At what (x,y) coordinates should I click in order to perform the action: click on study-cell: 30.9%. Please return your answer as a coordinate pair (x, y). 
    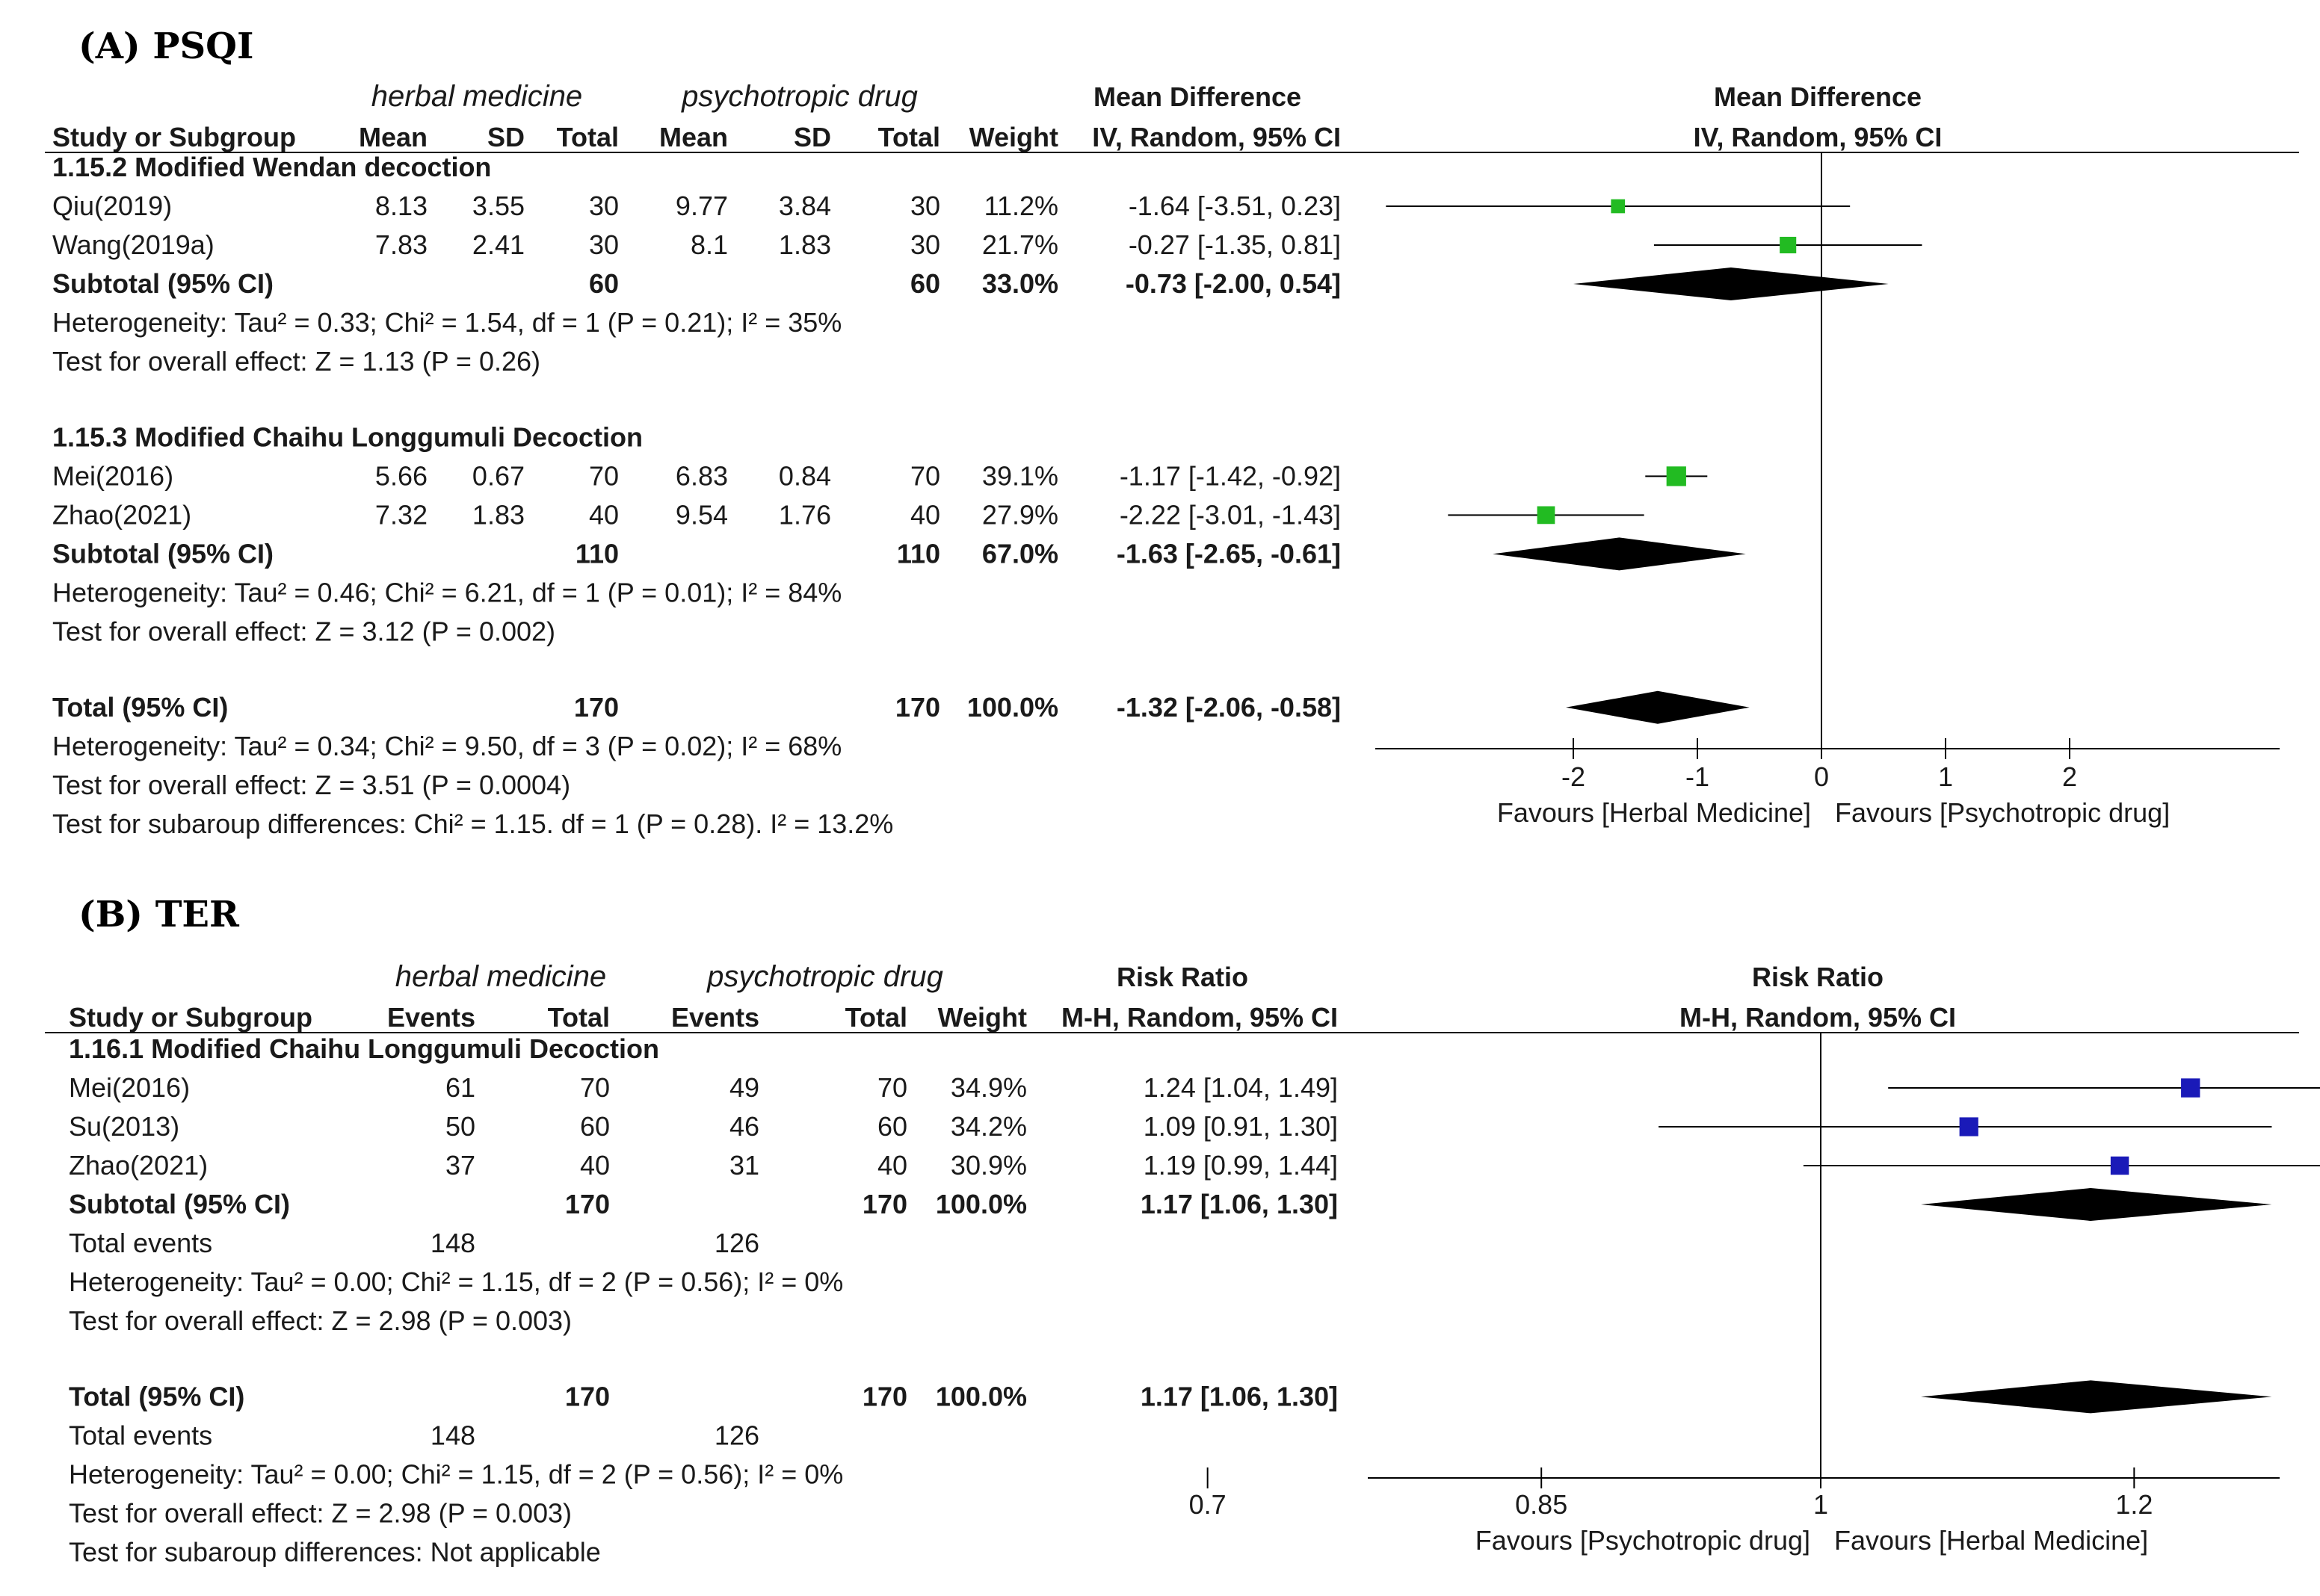
    Looking at the image, I should click on (989, 1165).